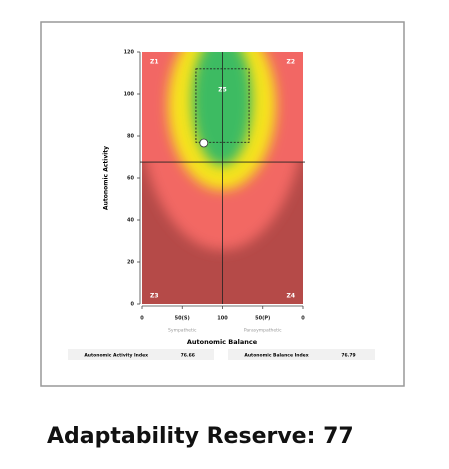  What do you see at coordinates (222, 342) in the screenshot?
I see `x-axis-label: Autonomic Balance` at bounding box center [222, 342].